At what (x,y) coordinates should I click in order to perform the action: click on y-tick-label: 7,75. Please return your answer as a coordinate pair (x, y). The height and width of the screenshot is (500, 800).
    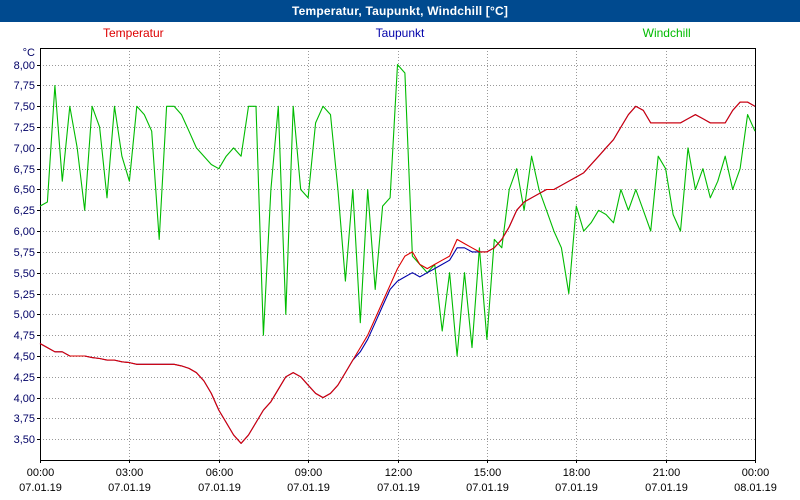
    Looking at the image, I should click on (24, 86).